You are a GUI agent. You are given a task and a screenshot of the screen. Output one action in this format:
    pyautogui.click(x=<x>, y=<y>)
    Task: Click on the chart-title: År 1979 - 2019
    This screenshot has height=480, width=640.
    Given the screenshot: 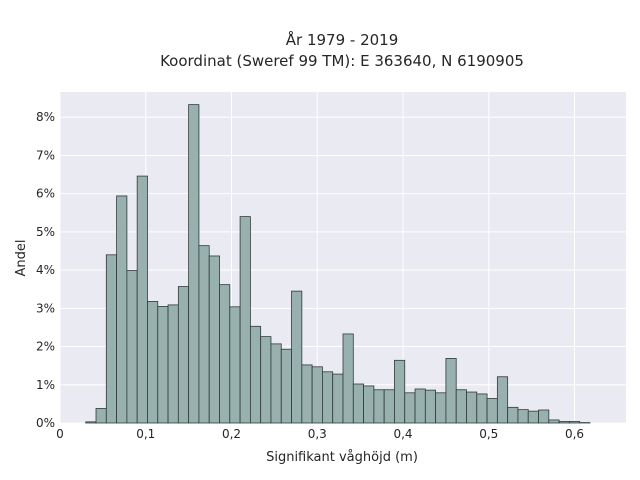 What is the action you would take?
    pyautogui.click(x=342, y=39)
    